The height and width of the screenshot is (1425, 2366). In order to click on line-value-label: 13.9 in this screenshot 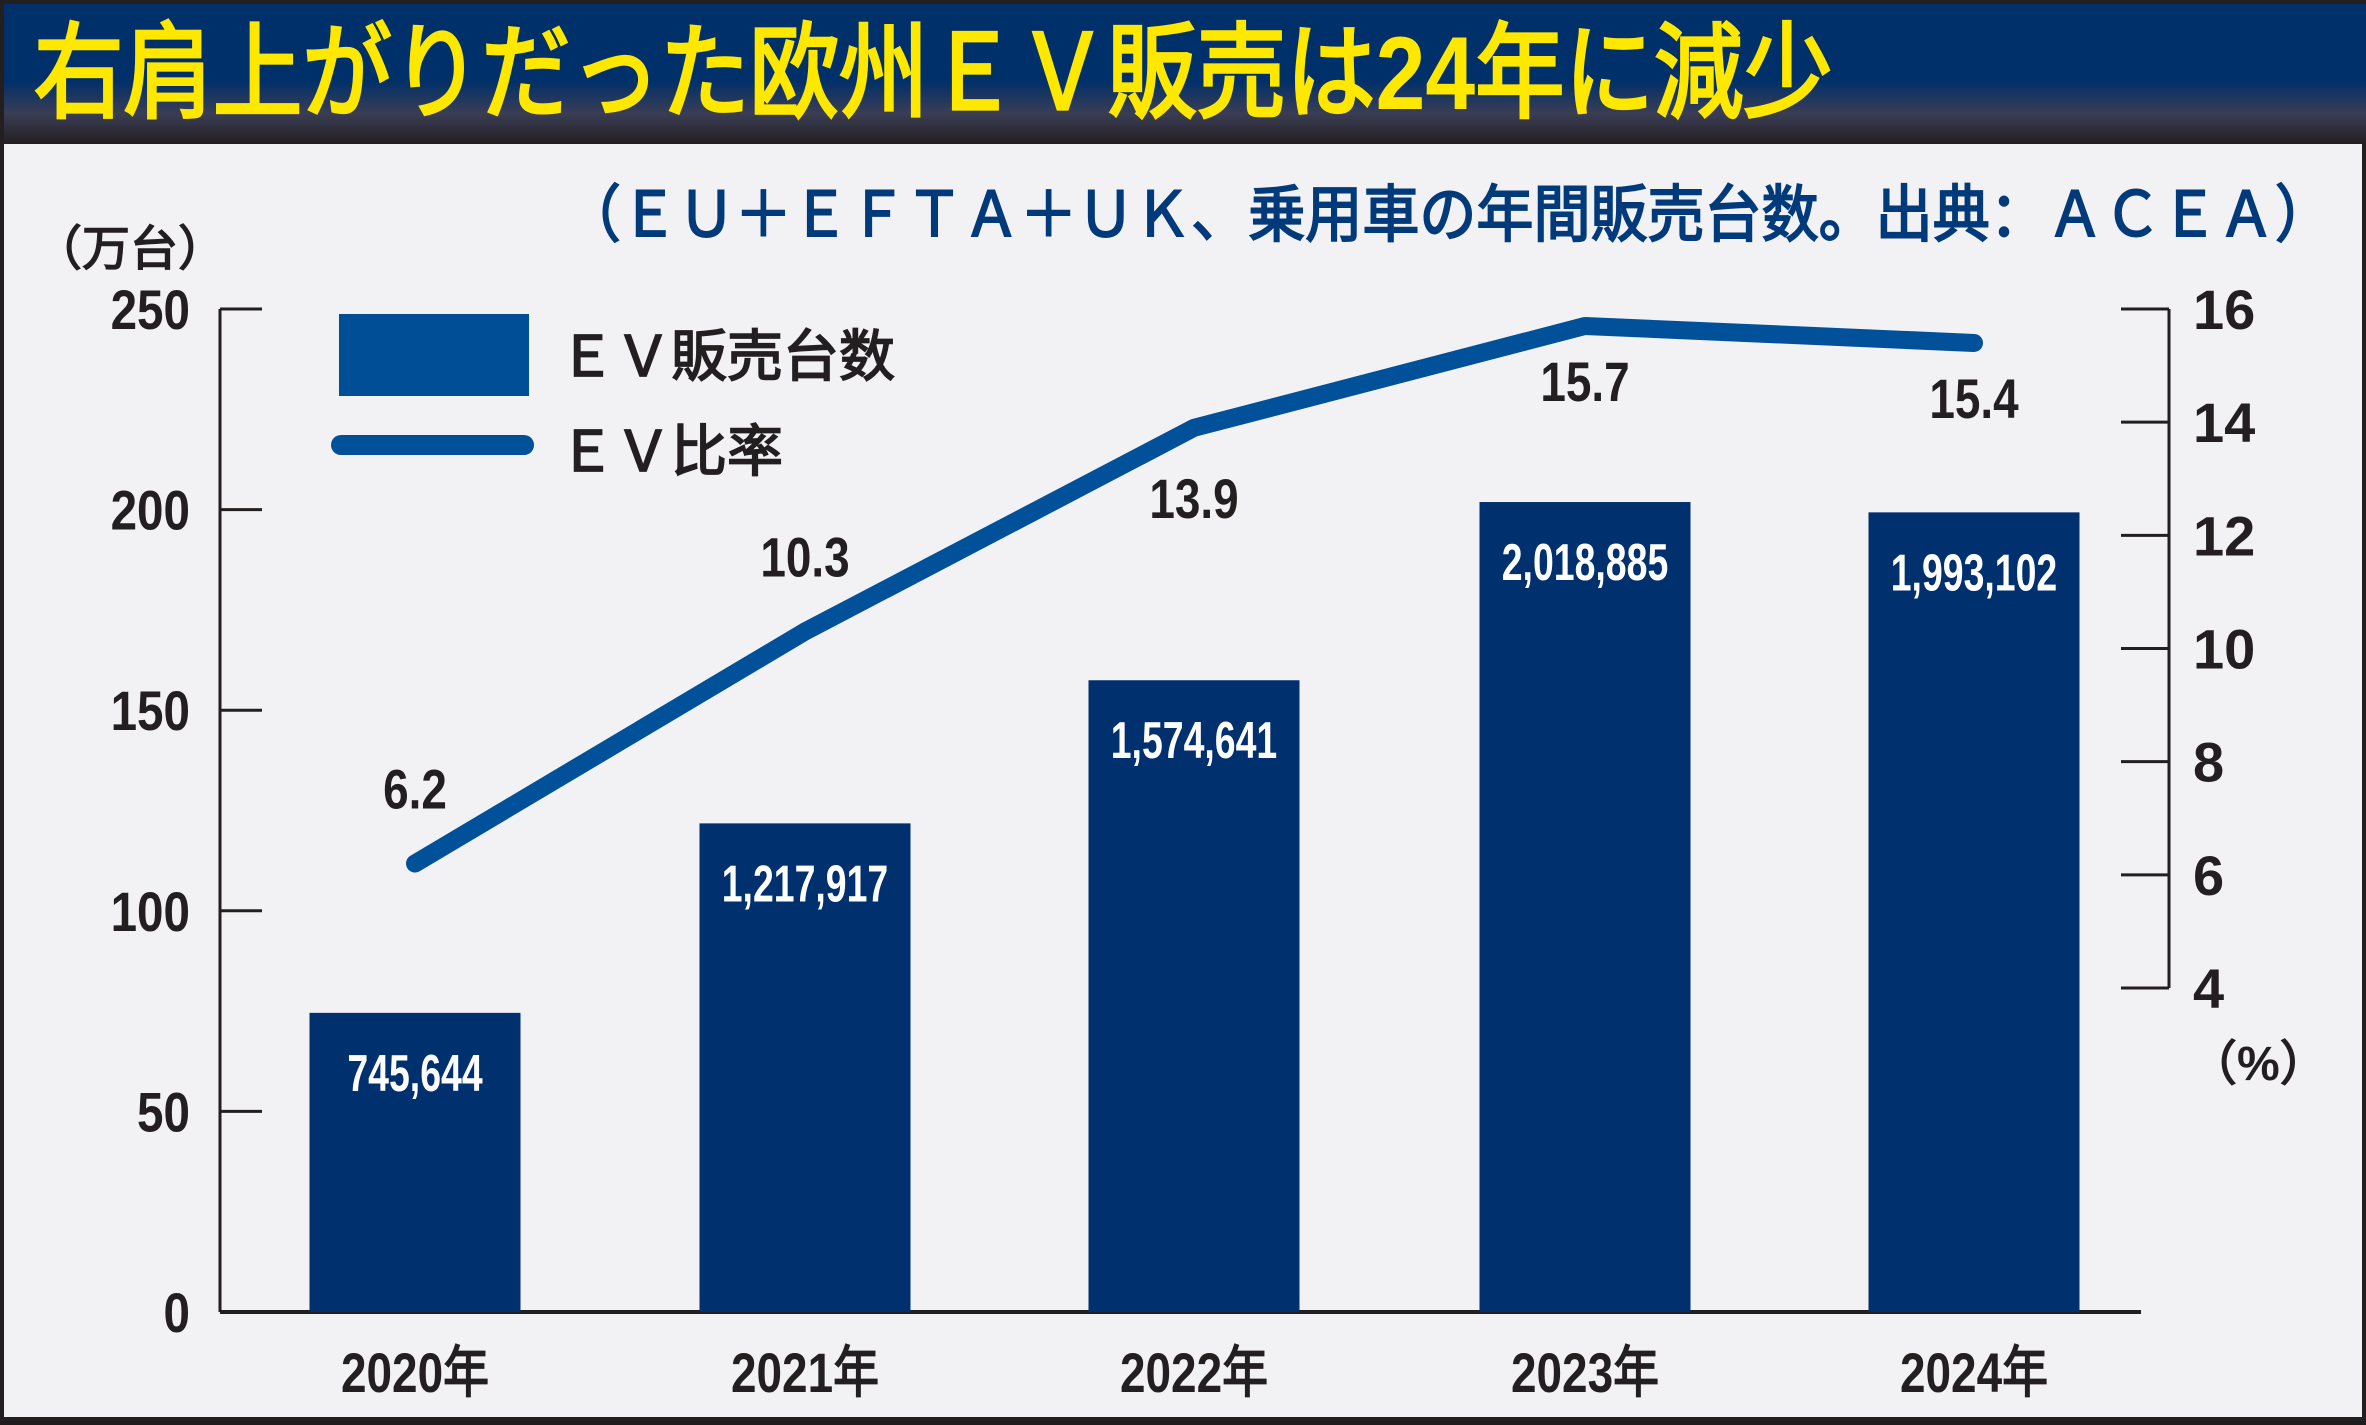, I will do `click(1193, 499)`.